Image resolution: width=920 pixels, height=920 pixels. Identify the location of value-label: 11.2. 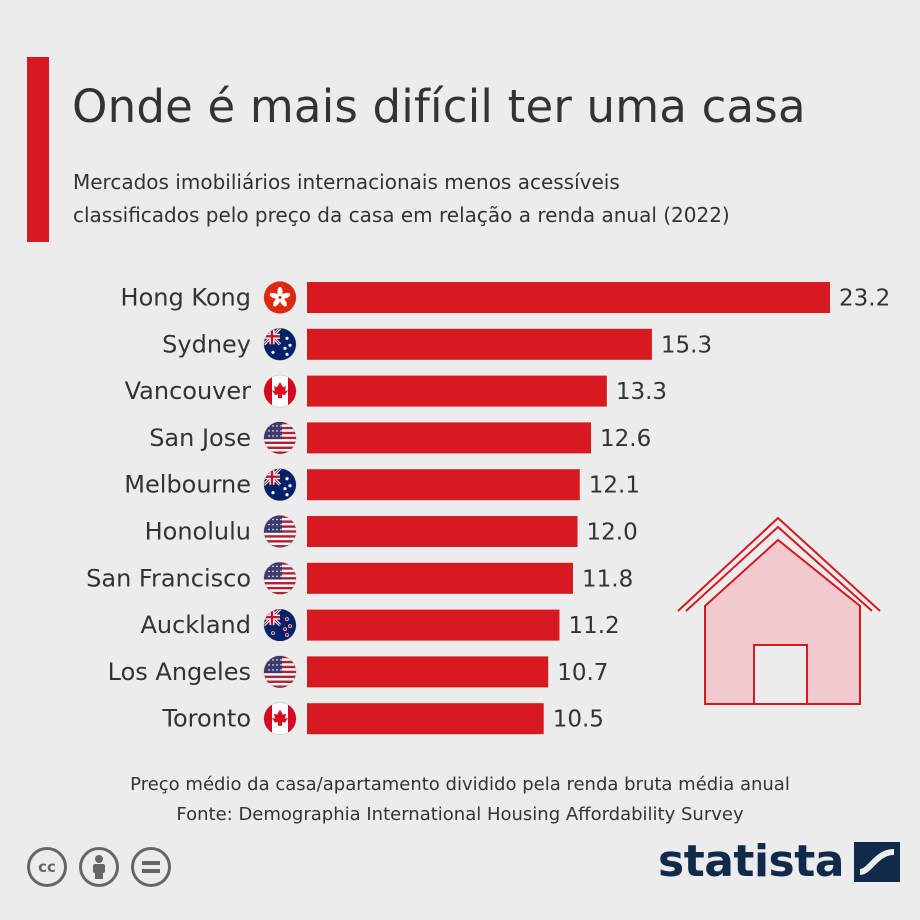
(593, 626).